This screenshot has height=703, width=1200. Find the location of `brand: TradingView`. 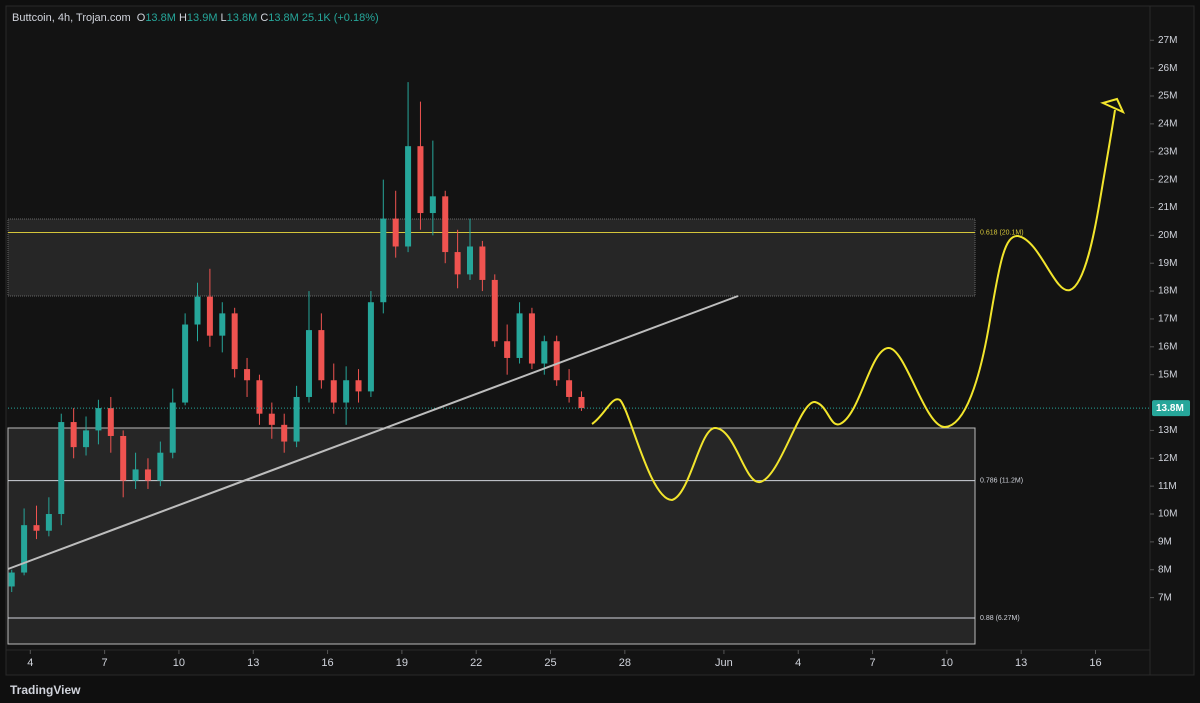

brand: TradingView is located at coordinates (45, 690).